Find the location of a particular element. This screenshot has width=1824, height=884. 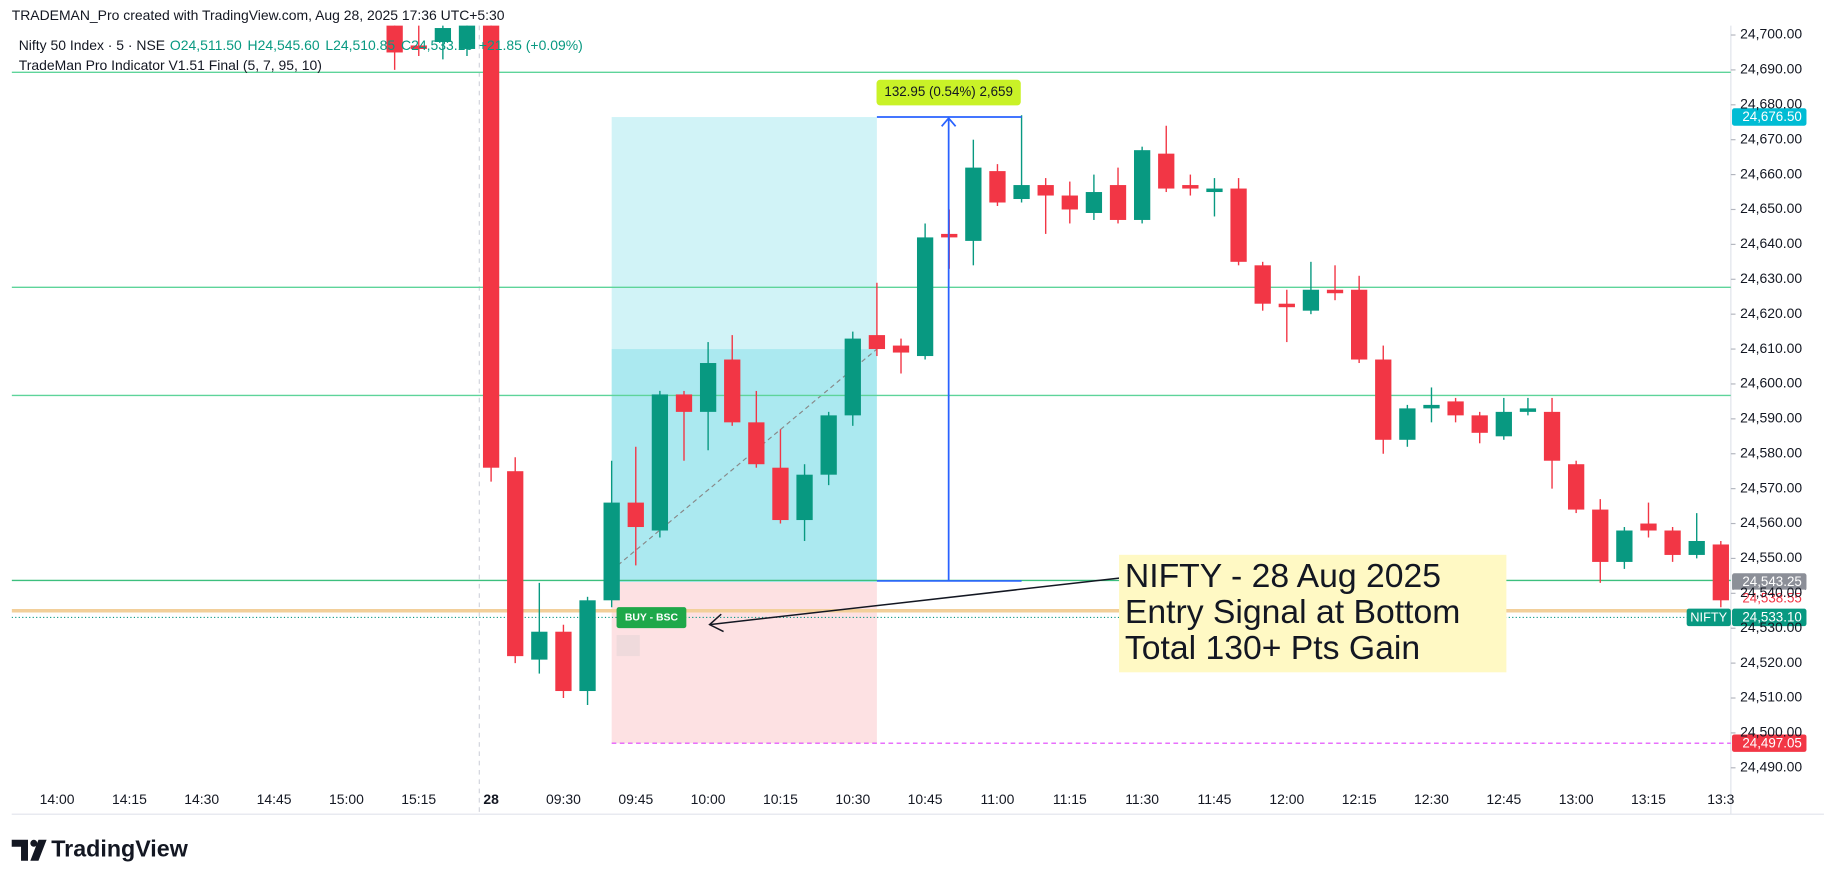

y-tick-label: 24,560.00 is located at coordinates (1771, 522).